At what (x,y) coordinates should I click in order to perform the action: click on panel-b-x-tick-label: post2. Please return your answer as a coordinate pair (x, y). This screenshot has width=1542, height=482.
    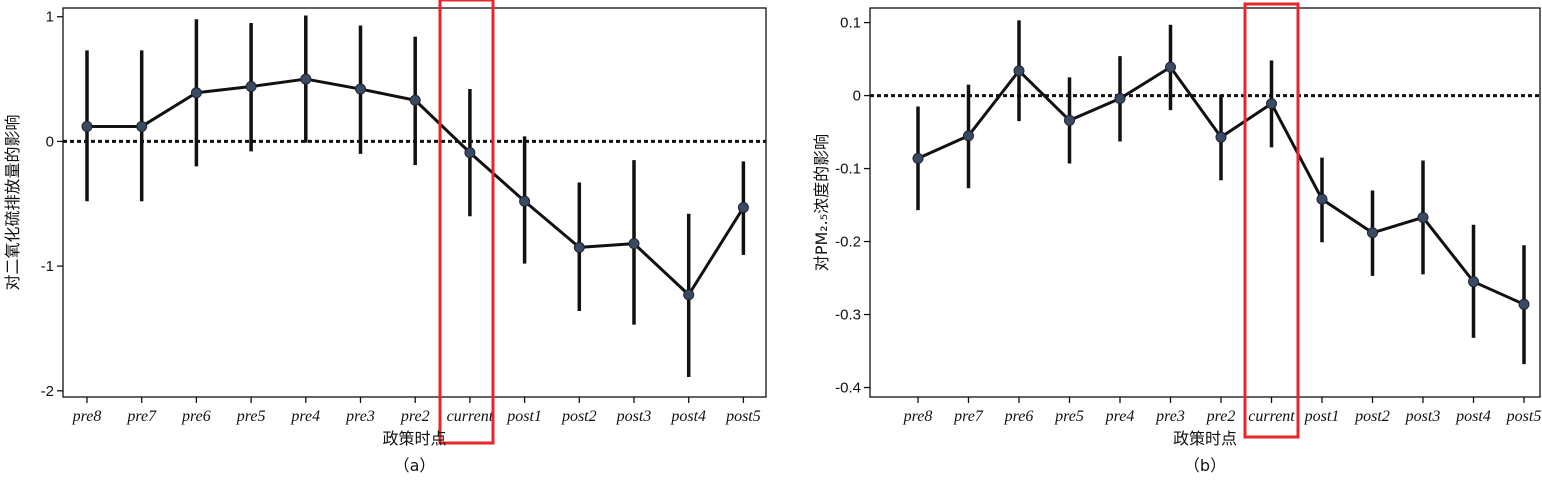
    Looking at the image, I should click on (1372, 416).